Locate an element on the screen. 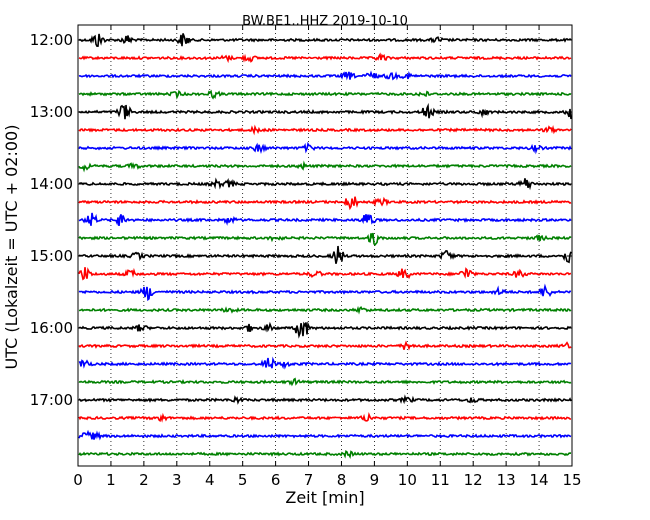 The width and height of the screenshot is (650, 520). x-tick-label: 7 is located at coordinates (309, 480).